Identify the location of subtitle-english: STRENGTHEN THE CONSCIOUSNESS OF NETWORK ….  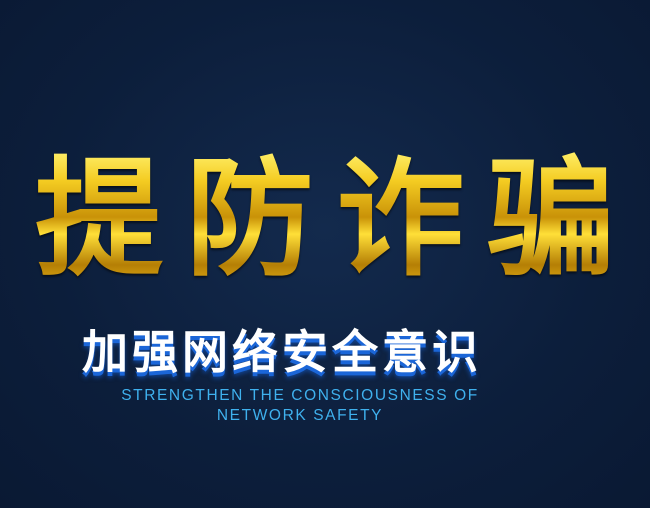
(300, 406).